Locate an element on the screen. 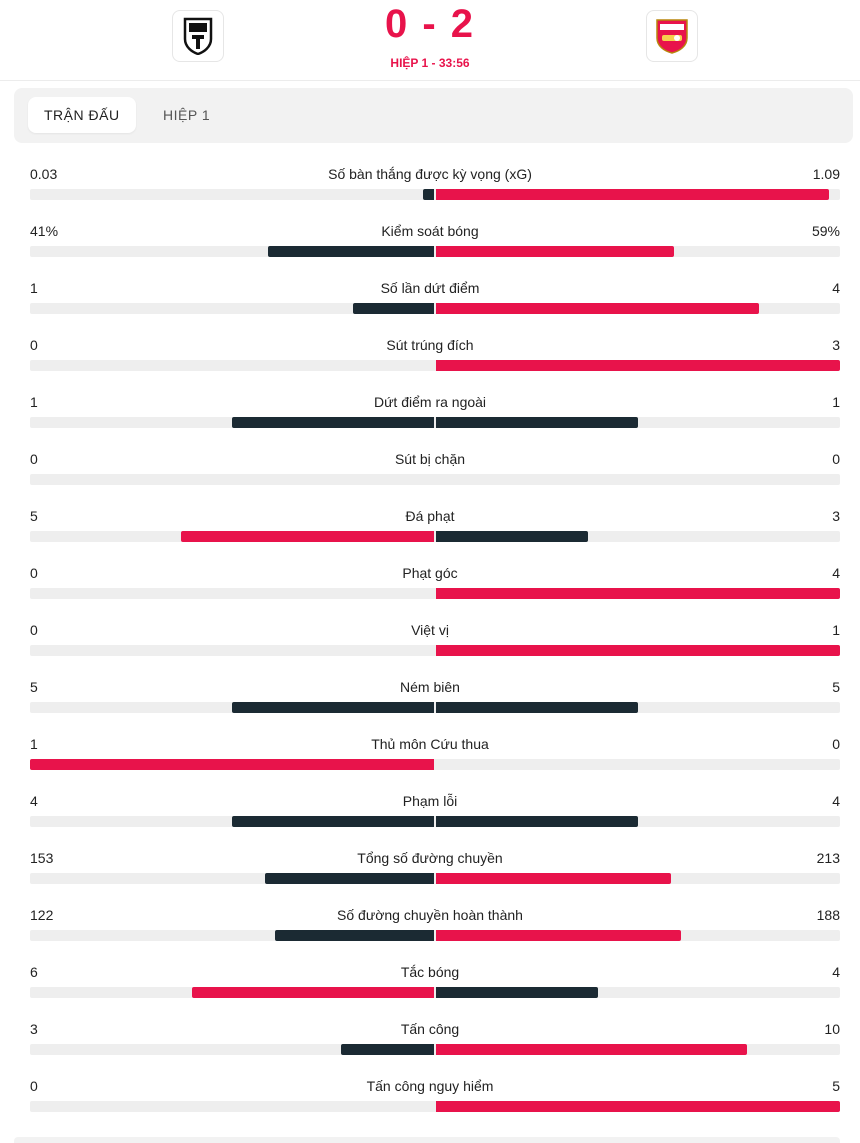  stat-label: Việt vị is located at coordinates (430, 630).